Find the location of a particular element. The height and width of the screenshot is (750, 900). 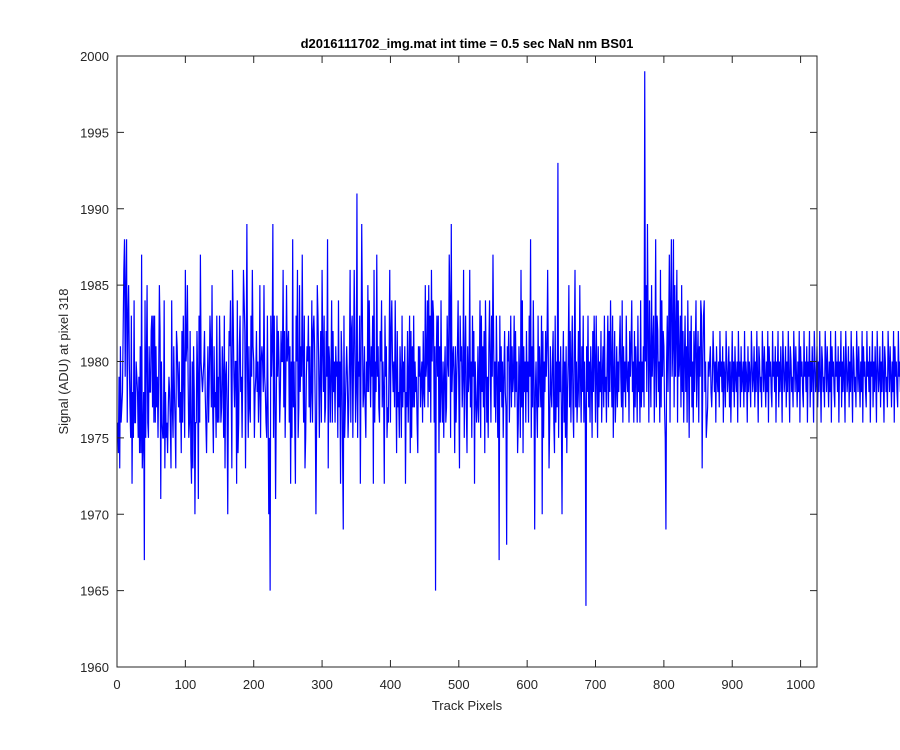

y-tick-label-1975: 1975 is located at coordinates (94, 438).